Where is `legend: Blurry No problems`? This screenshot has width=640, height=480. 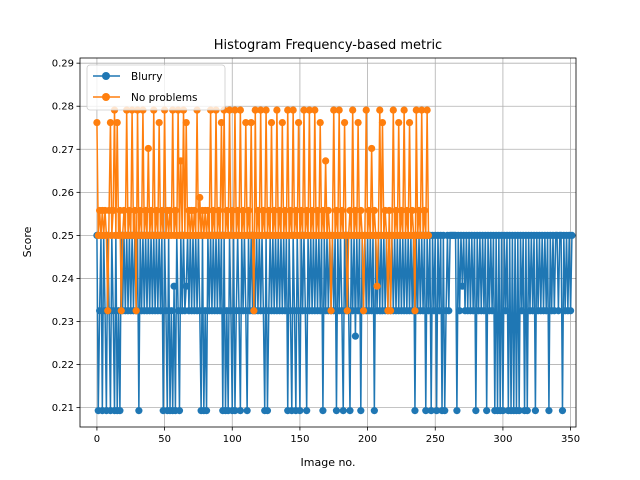 legend: Blurry No problems is located at coordinates (156, 87).